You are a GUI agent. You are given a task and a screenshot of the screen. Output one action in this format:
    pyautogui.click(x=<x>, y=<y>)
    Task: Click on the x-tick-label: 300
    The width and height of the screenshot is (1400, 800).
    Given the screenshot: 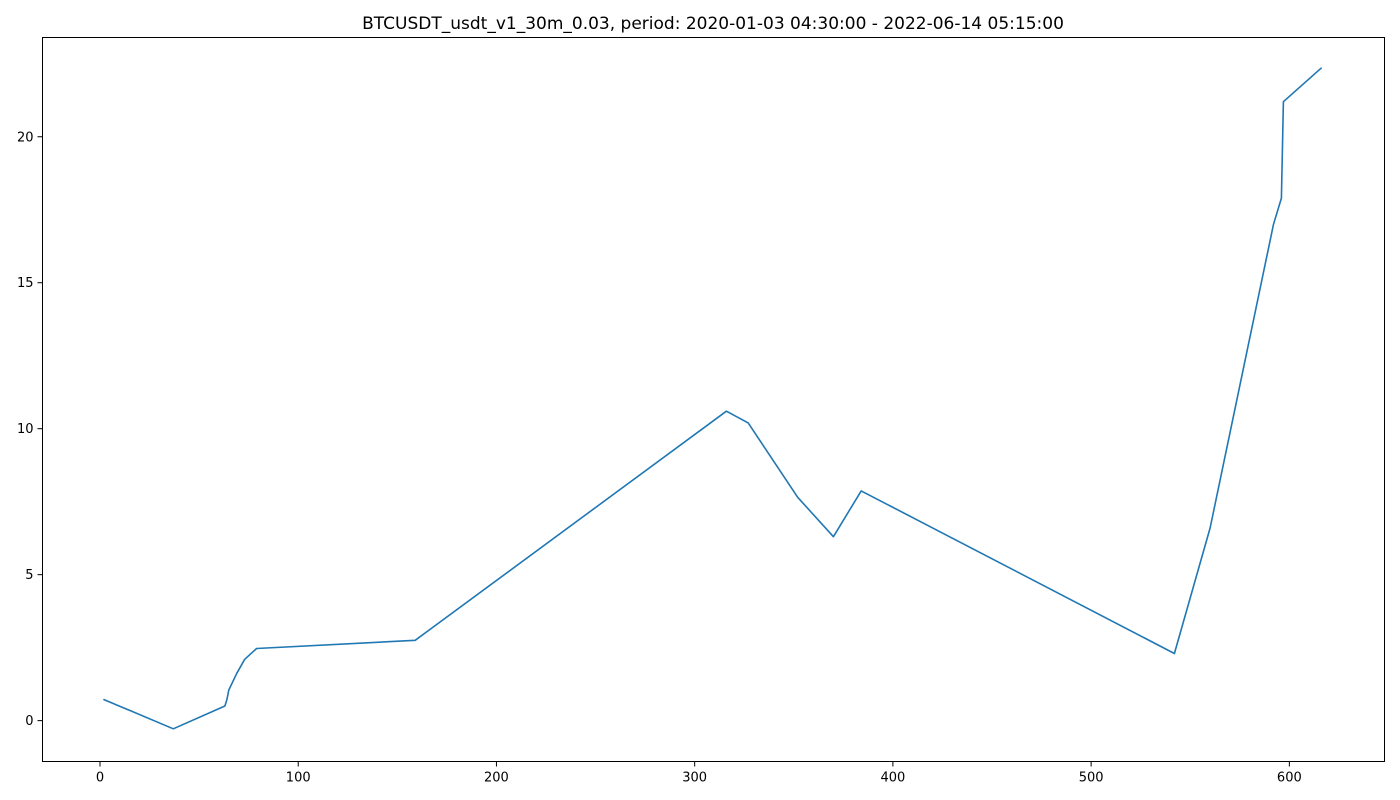 What is the action you would take?
    pyautogui.click(x=694, y=778)
    